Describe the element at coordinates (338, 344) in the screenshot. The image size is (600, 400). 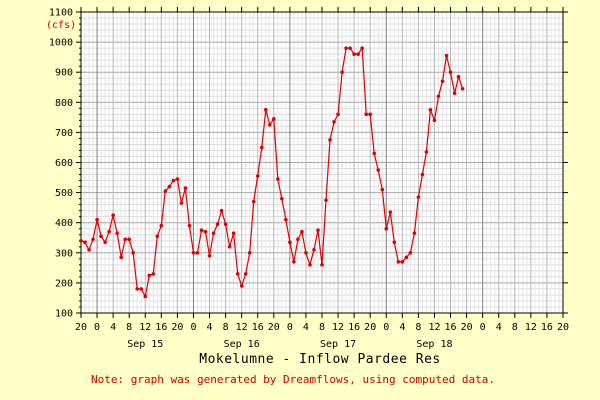
I see `x-date-label: Sep 17` at that location.